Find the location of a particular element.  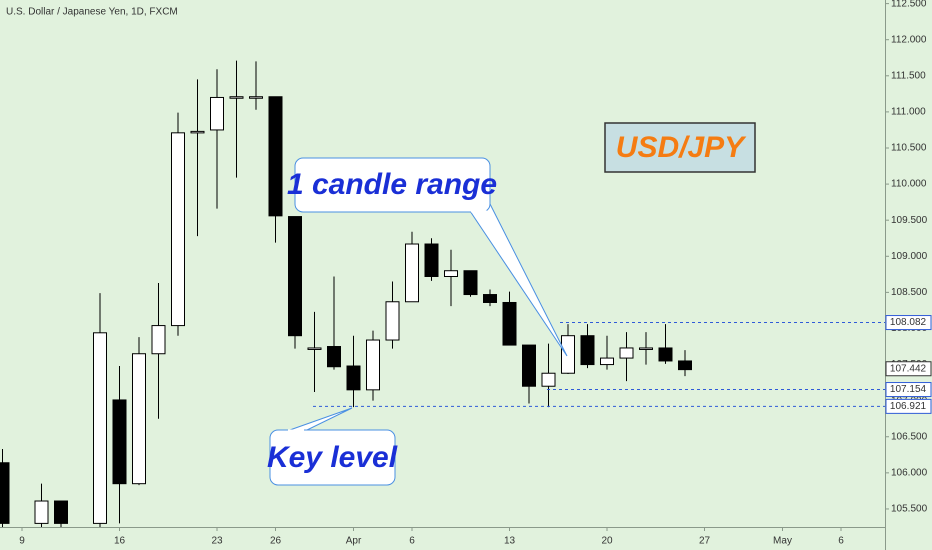

y-tick-label: 108.500 is located at coordinates (909, 292).